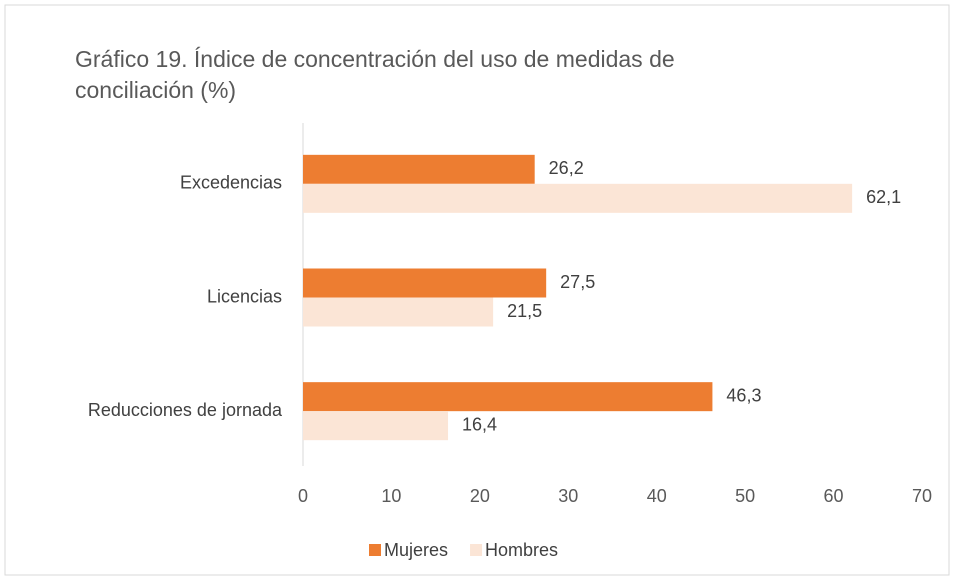 This screenshot has height=580, width=954. I want to click on data-label: 16,4, so click(479, 424).